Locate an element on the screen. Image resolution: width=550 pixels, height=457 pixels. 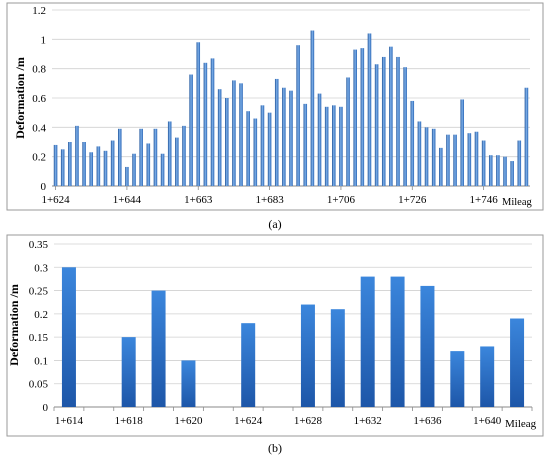
panel-a-xticks: 1+624 1+644 1+663 1+683 1+706 1+726 1+746 is located at coordinates (269, 196).